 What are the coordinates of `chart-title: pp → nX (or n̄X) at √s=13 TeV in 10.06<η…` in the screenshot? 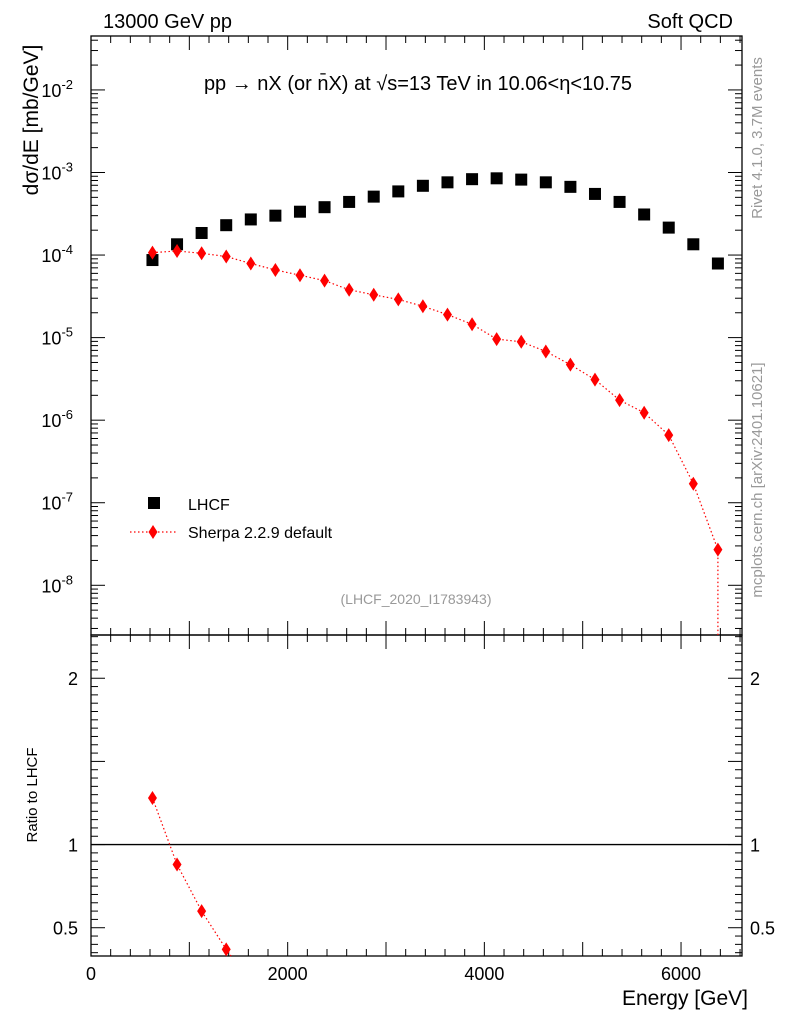 It's located at (418, 83).